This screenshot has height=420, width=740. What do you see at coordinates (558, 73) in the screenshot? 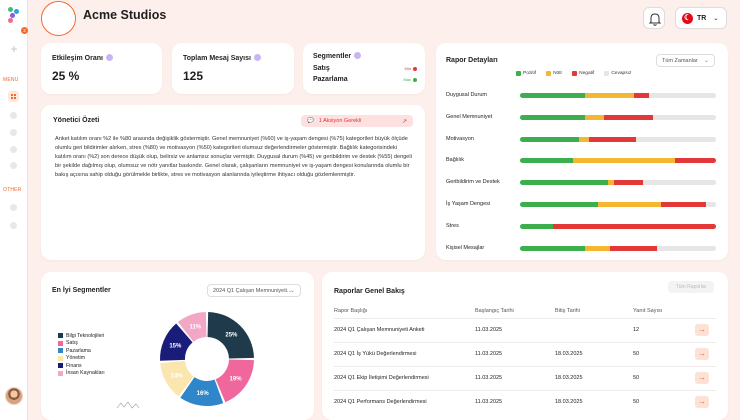
I see `legend-label: Nötr` at bounding box center [558, 73].